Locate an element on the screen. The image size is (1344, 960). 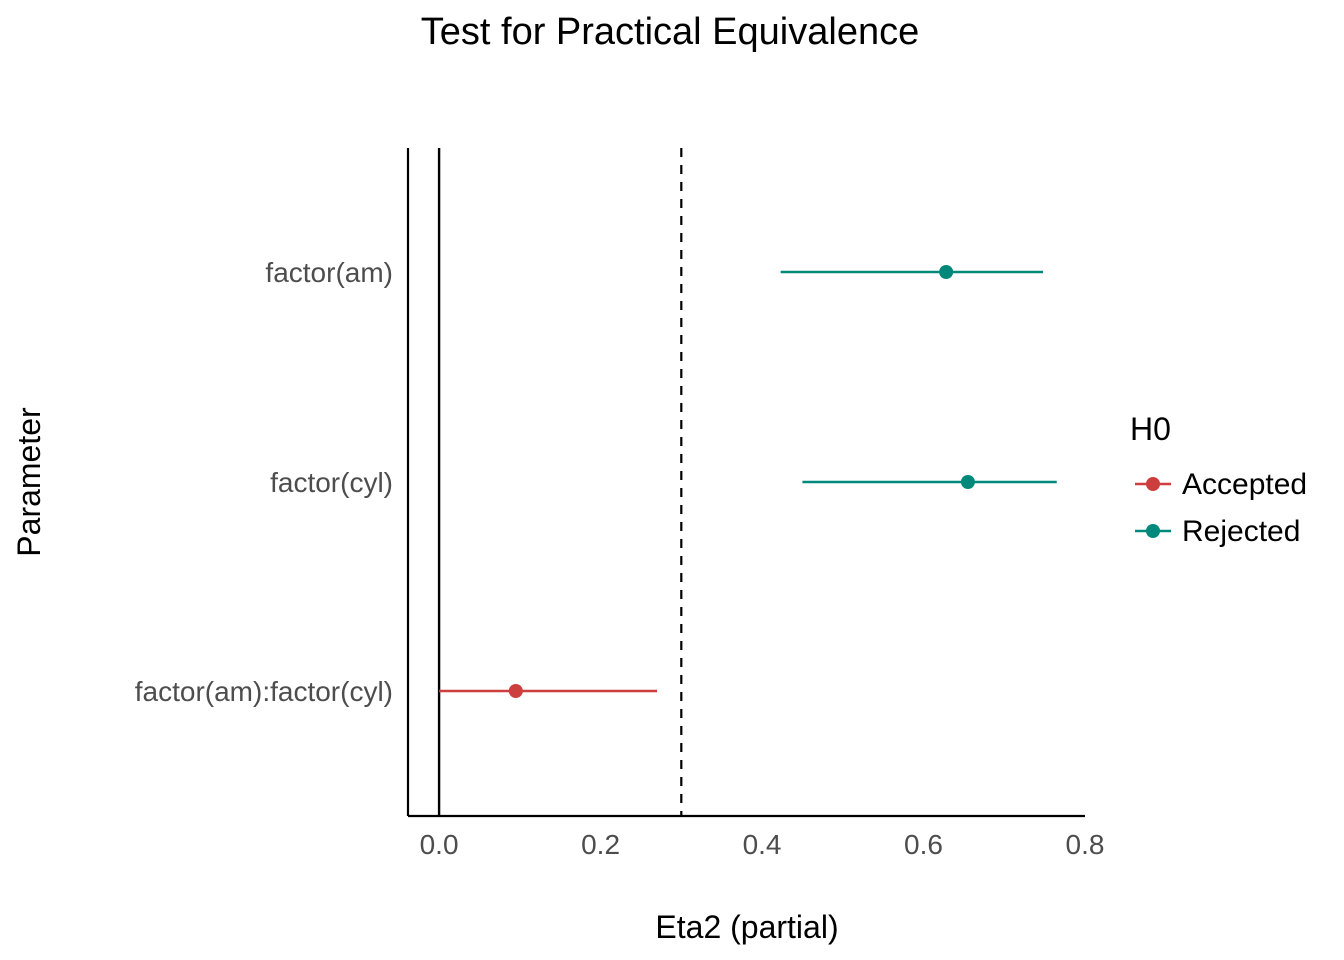
x-tick-label: 0.0 is located at coordinates (439, 844).